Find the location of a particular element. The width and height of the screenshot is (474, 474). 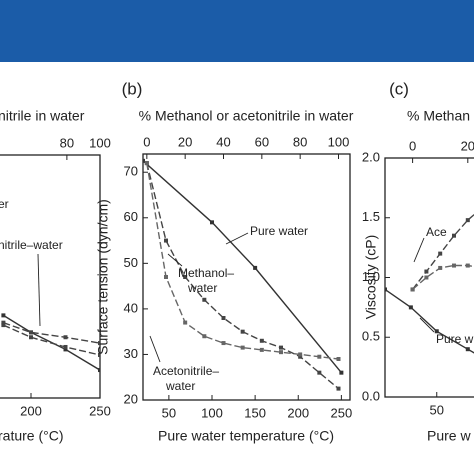

y-tick-label: 2.0 is located at coordinates (371, 156).